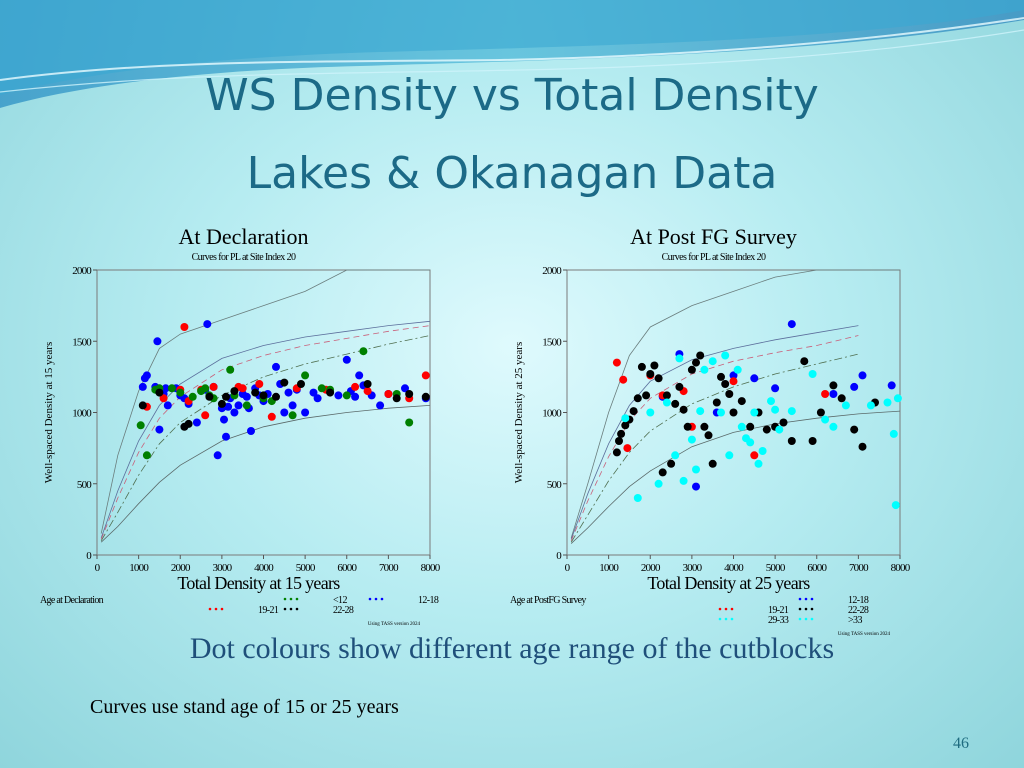 This screenshot has height=768, width=1024. Describe the element at coordinates (855, 620) in the screenshot. I see `legend-label: >33` at that location.